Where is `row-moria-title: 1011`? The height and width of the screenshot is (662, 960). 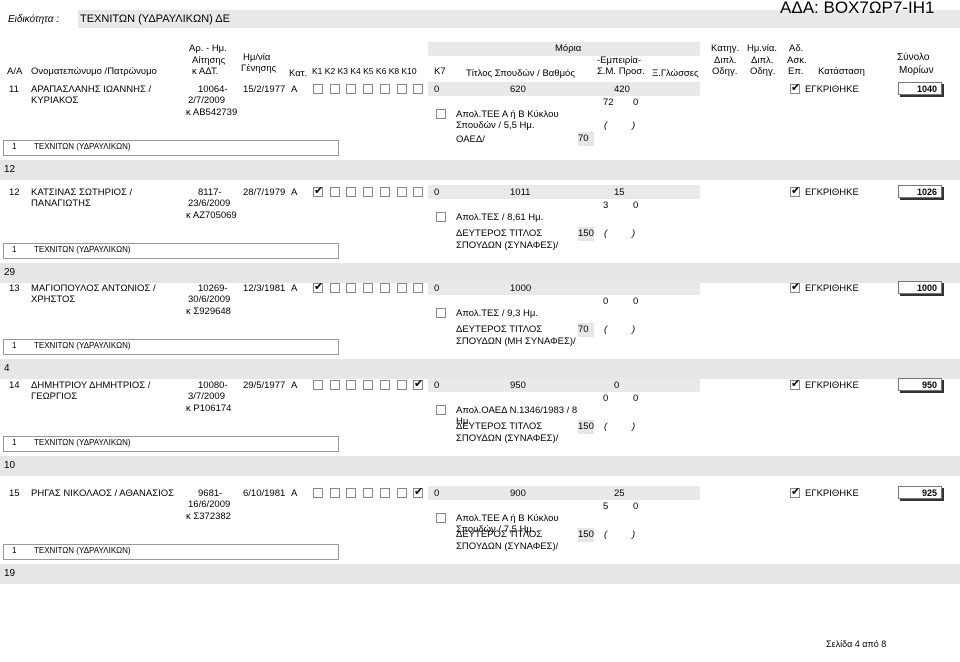 row-moria-title: 1011 is located at coordinates (520, 192).